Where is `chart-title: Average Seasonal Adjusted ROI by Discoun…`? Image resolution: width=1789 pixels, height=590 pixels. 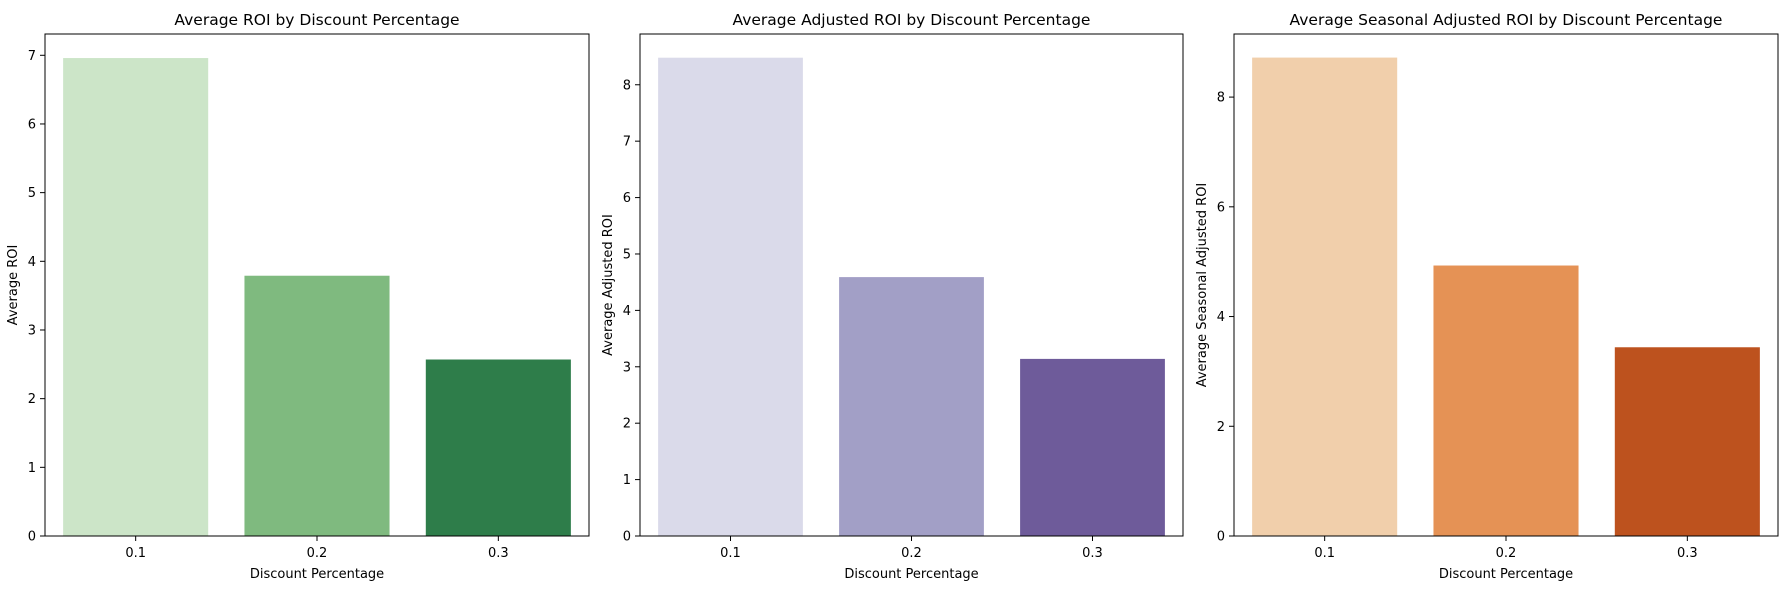
chart-title: Average Seasonal Adjusted ROI by Discoun… is located at coordinates (1506, 20).